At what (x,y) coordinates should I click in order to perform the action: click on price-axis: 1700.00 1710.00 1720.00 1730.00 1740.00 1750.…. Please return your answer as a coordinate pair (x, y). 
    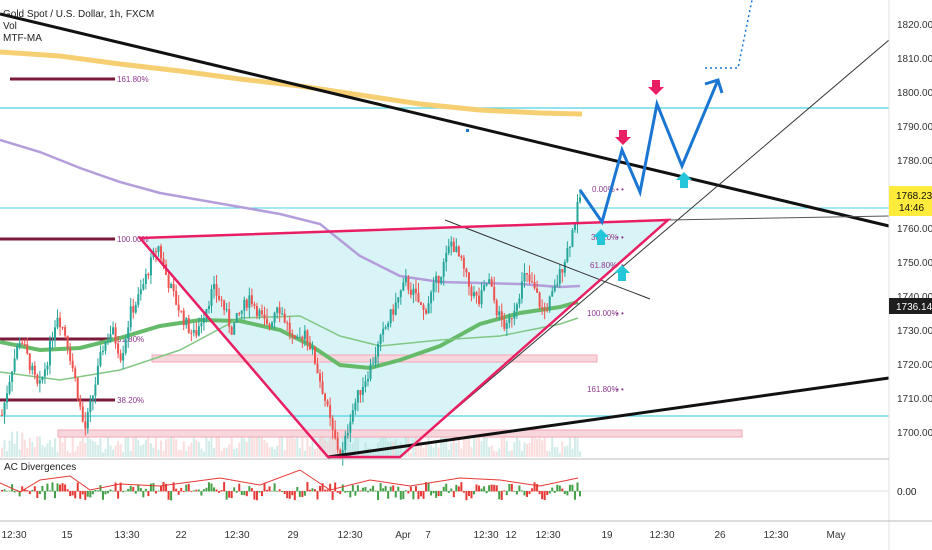
    Looking at the image, I should click on (910, 275).